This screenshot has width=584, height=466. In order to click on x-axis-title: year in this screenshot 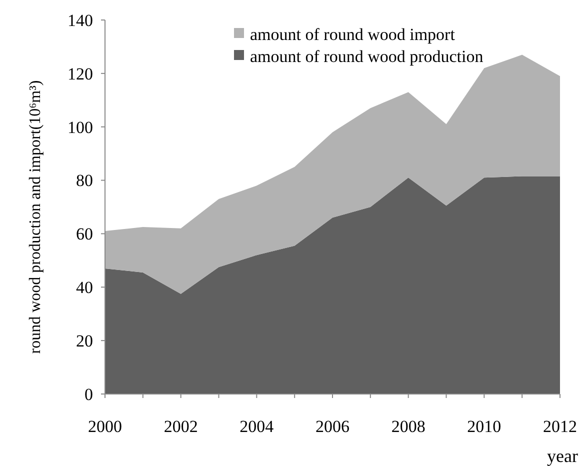, I will do `click(562, 456)`.